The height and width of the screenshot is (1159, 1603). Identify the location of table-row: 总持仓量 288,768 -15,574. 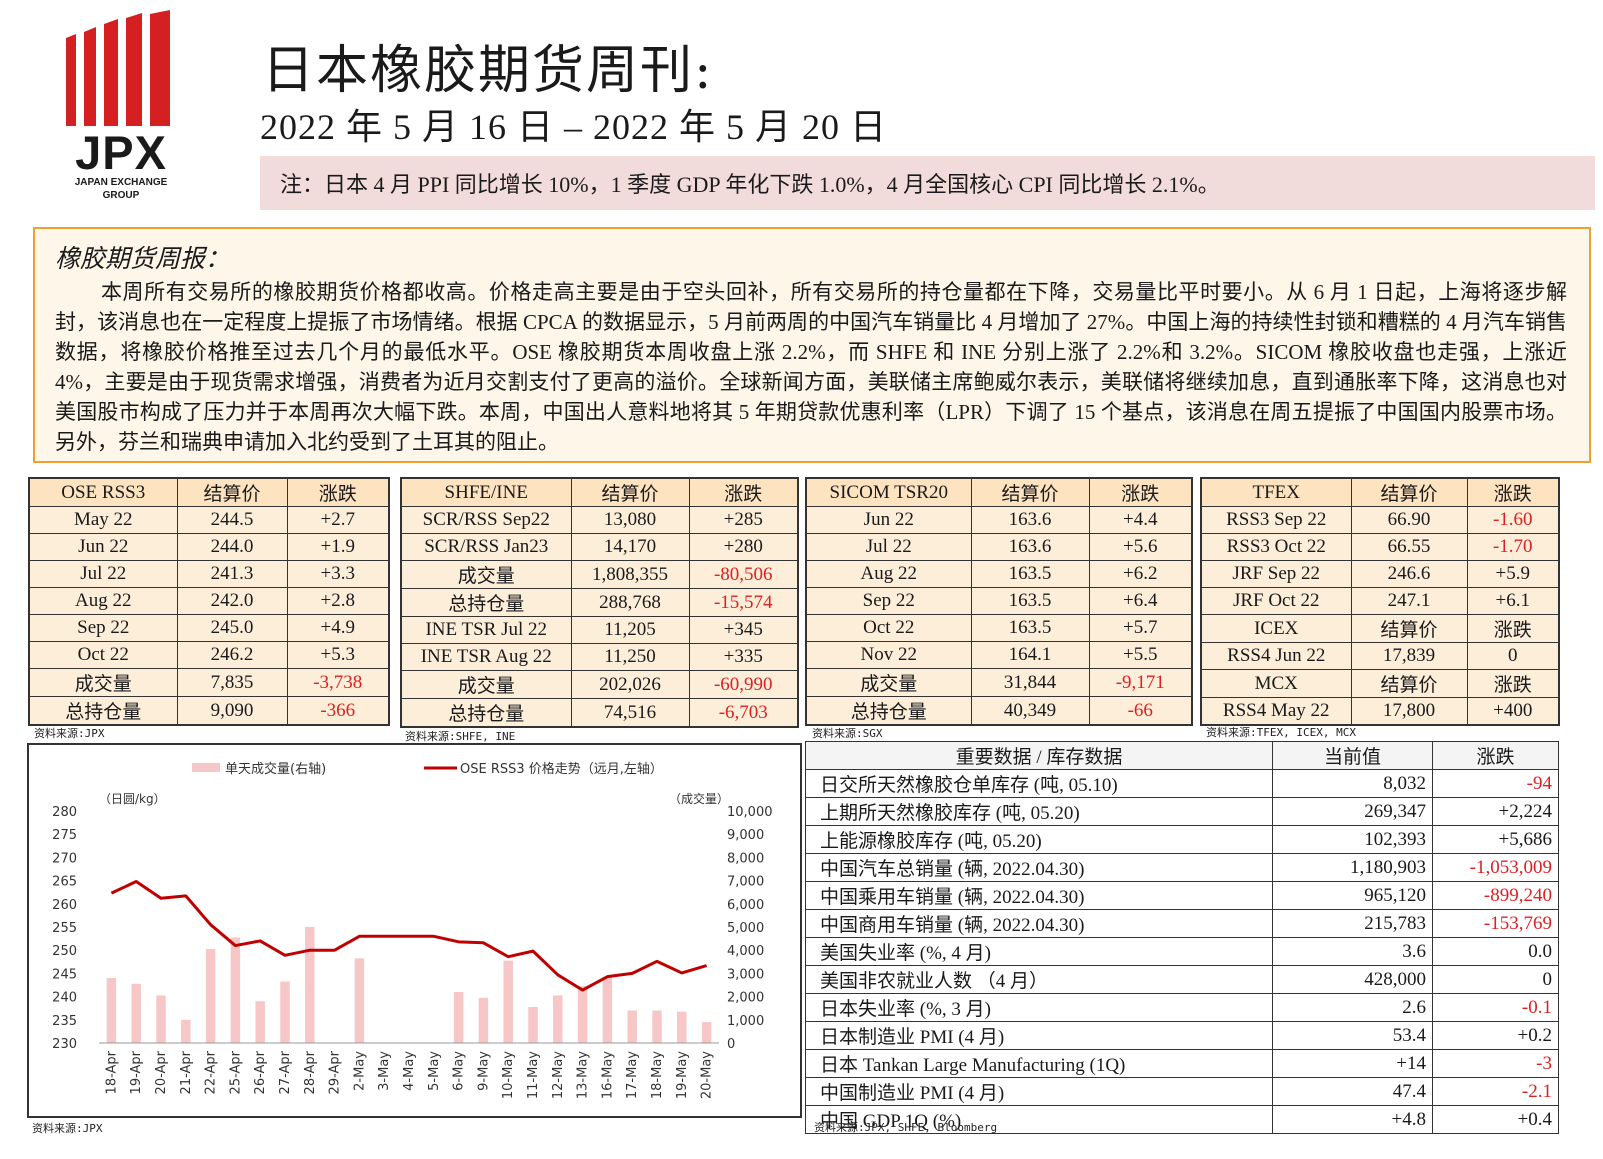
(599, 602).